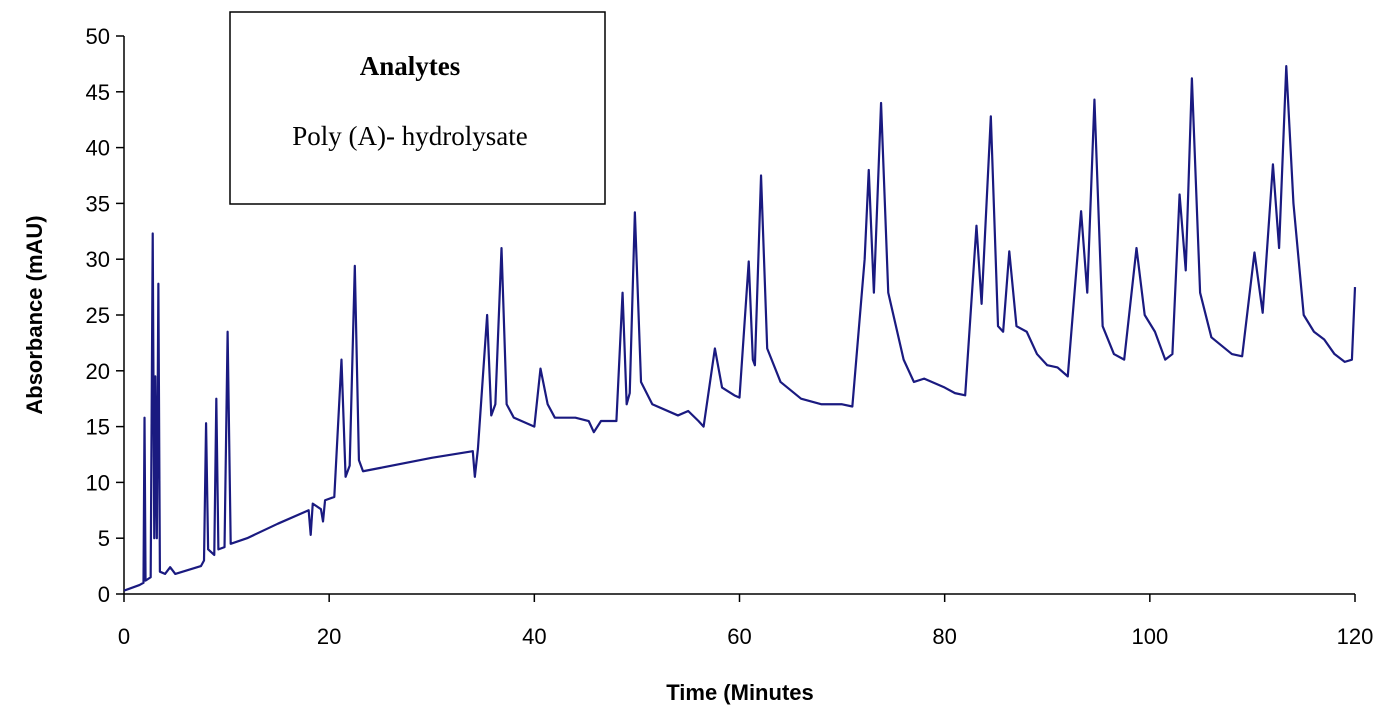 The width and height of the screenshot is (1385, 713). Describe the element at coordinates (417, 108) in the screenshot. I see `annotation-box` at that location.